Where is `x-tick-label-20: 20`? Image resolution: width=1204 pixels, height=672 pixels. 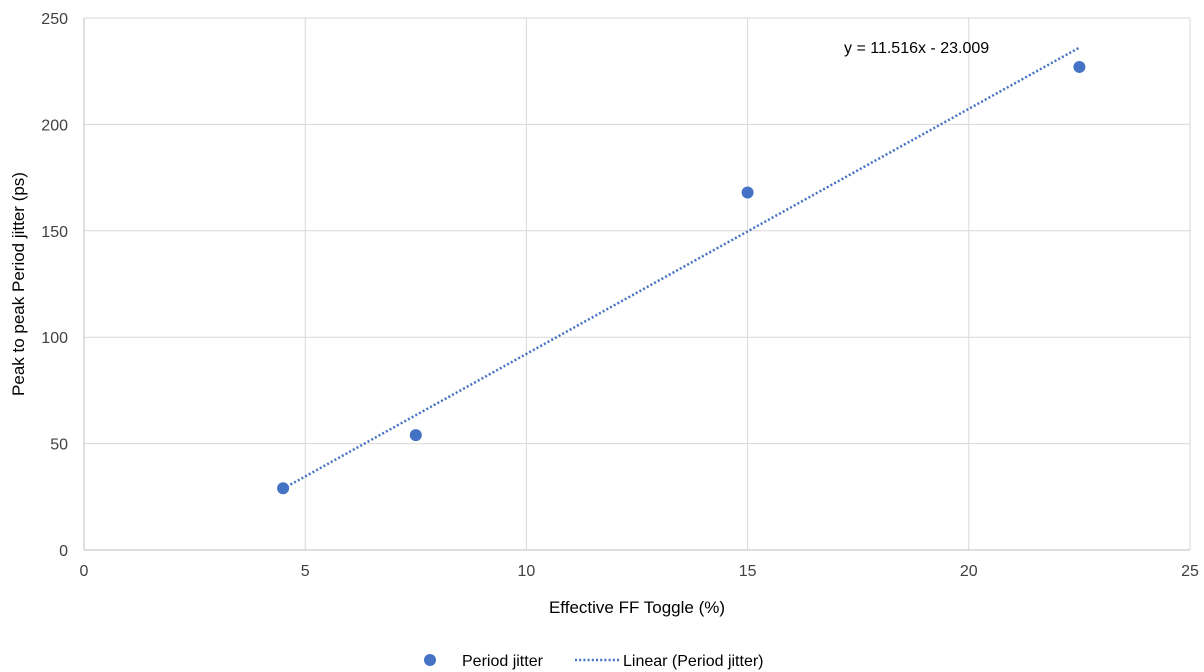
x-tick-label-20: 20 is located at coordinates (969, 571).